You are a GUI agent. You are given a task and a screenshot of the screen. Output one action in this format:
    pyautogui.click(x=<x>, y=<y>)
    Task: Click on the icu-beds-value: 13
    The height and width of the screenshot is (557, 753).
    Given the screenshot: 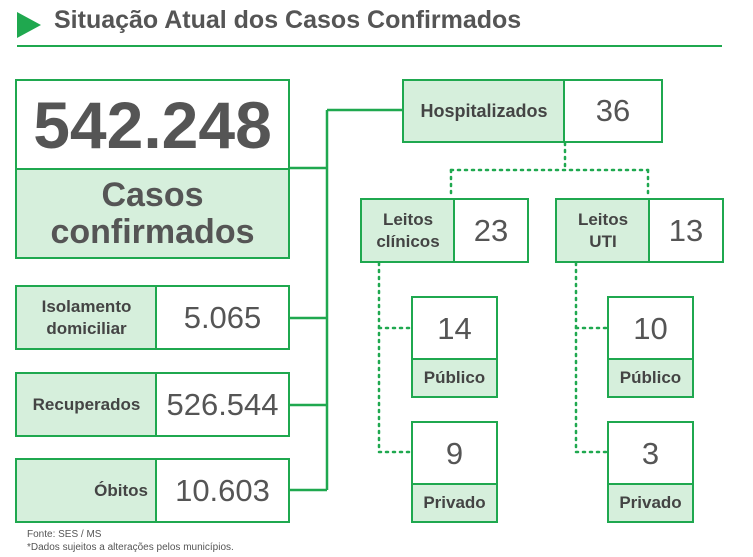 What is the action you would take?
    pyautogui.click(x=686, y=230)
    